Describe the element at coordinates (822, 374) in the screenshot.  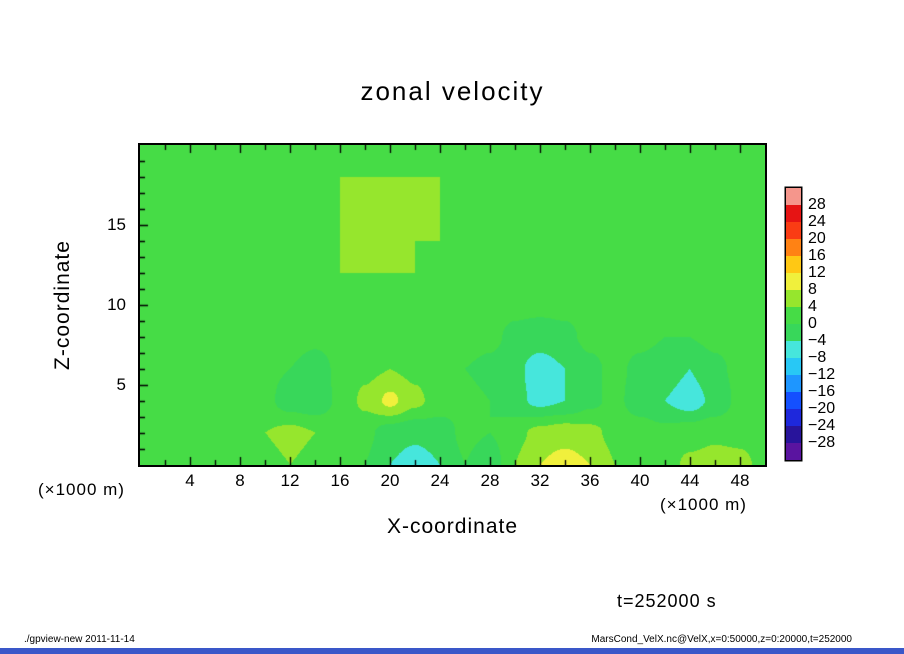
I see `colorbar-tick-label: −12` at that location.